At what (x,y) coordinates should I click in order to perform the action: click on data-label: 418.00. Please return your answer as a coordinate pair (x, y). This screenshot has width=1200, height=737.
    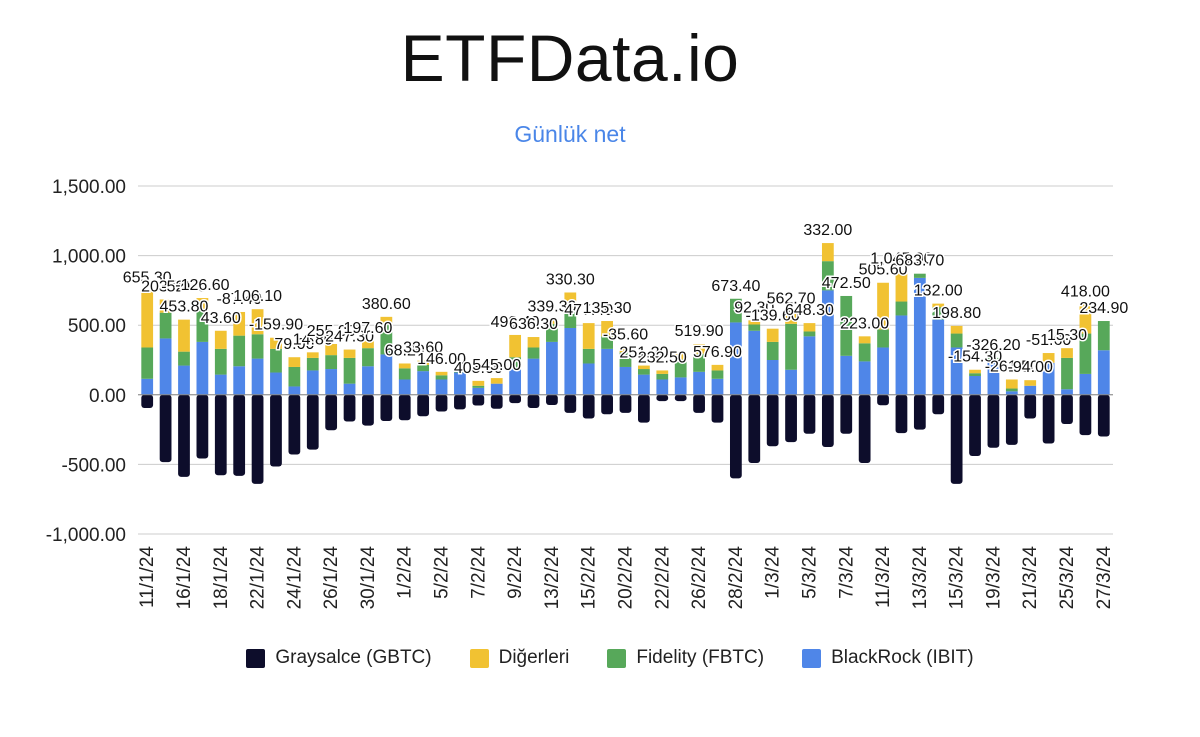
    Looking at the image, I should click on (1085, 291).